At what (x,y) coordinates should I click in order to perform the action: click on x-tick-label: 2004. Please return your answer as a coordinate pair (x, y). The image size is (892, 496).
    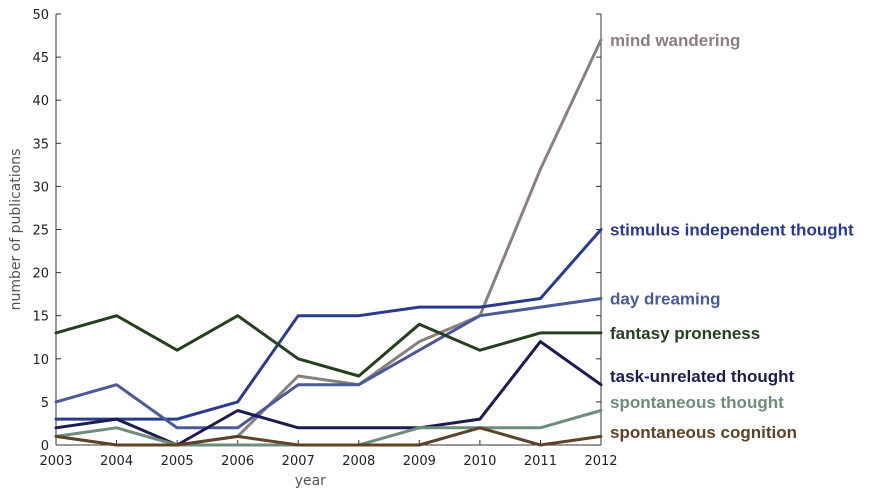
    Looking at the image, I should click on (116, 461).